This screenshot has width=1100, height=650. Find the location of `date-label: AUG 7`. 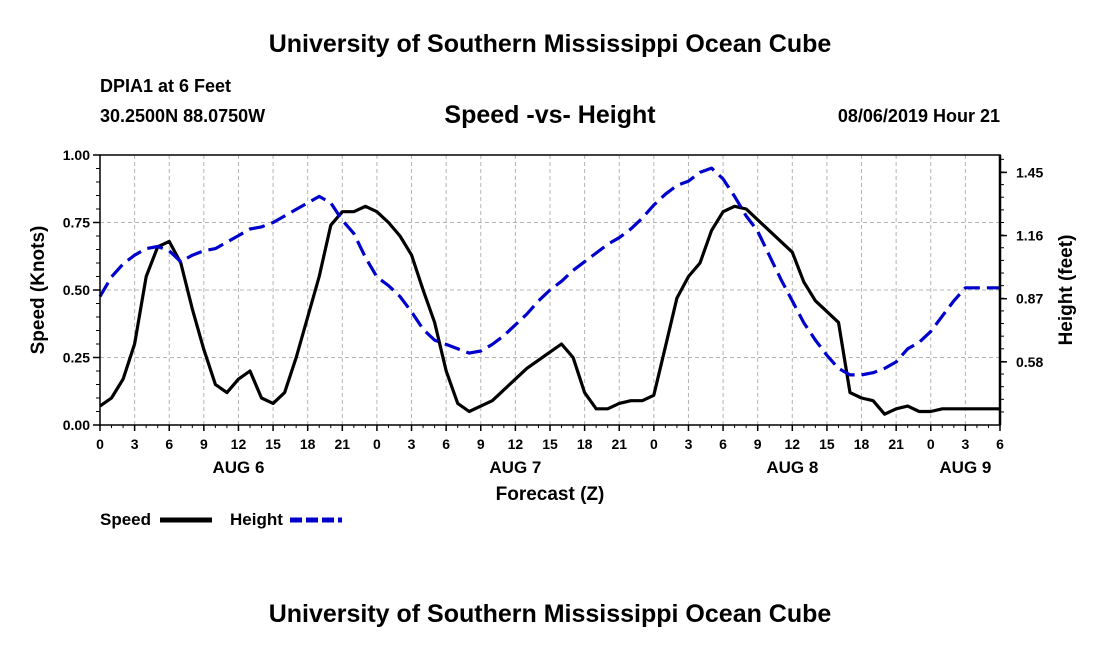

date-label: AUG 7 is located at coordinates (515, 467).